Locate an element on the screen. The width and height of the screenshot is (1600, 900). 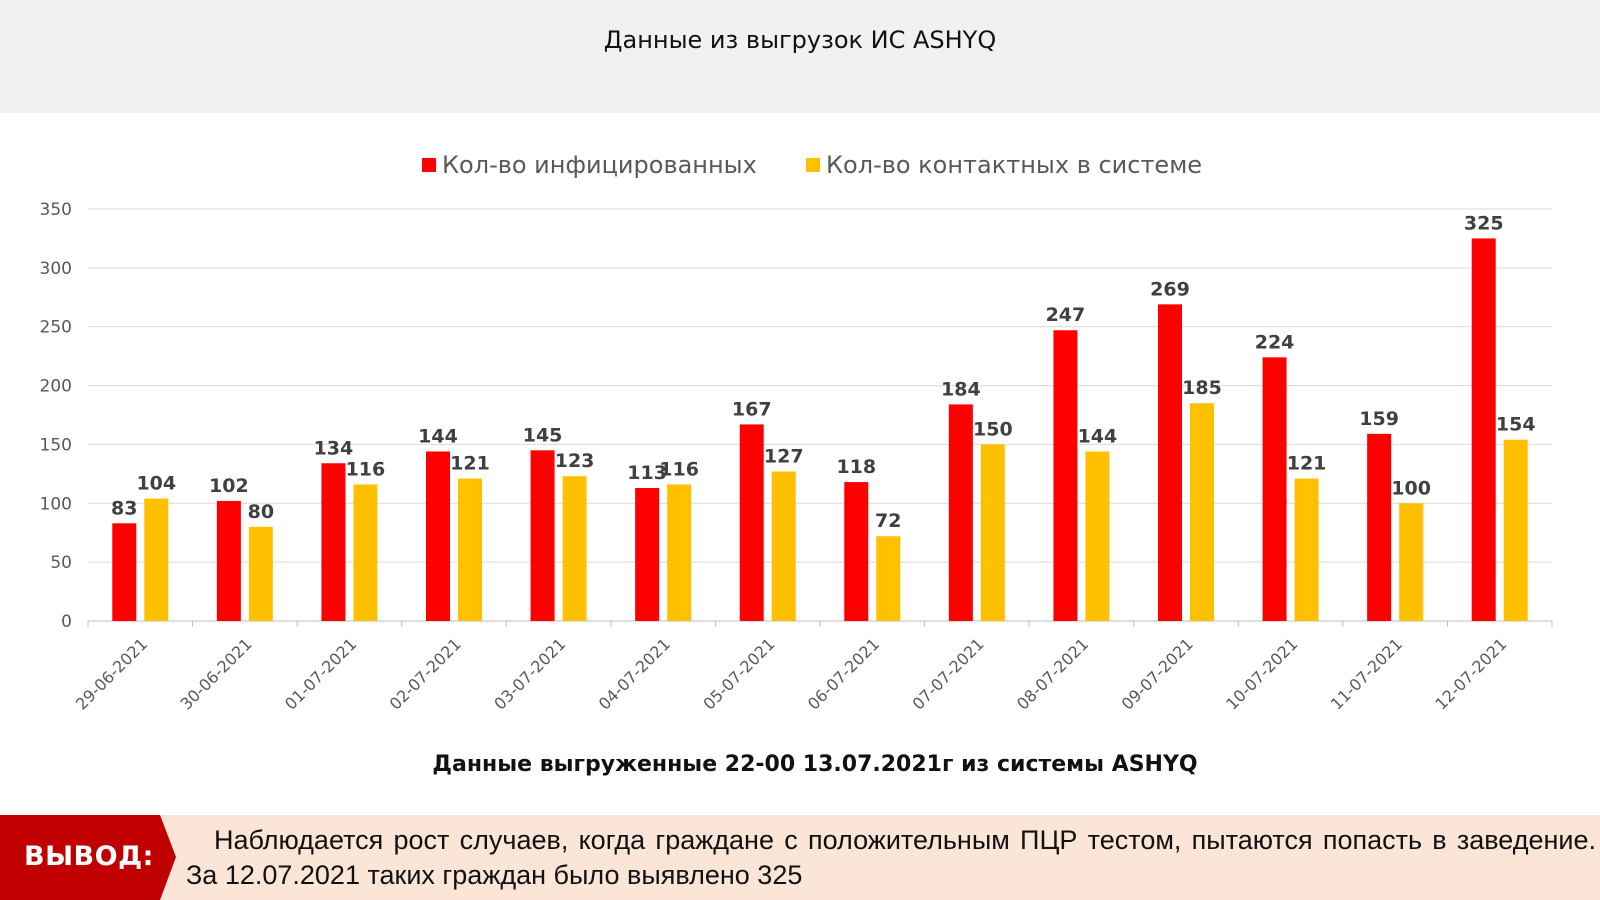
conclusion-label: ВЫВОД: is located at coordinates (89, 856).